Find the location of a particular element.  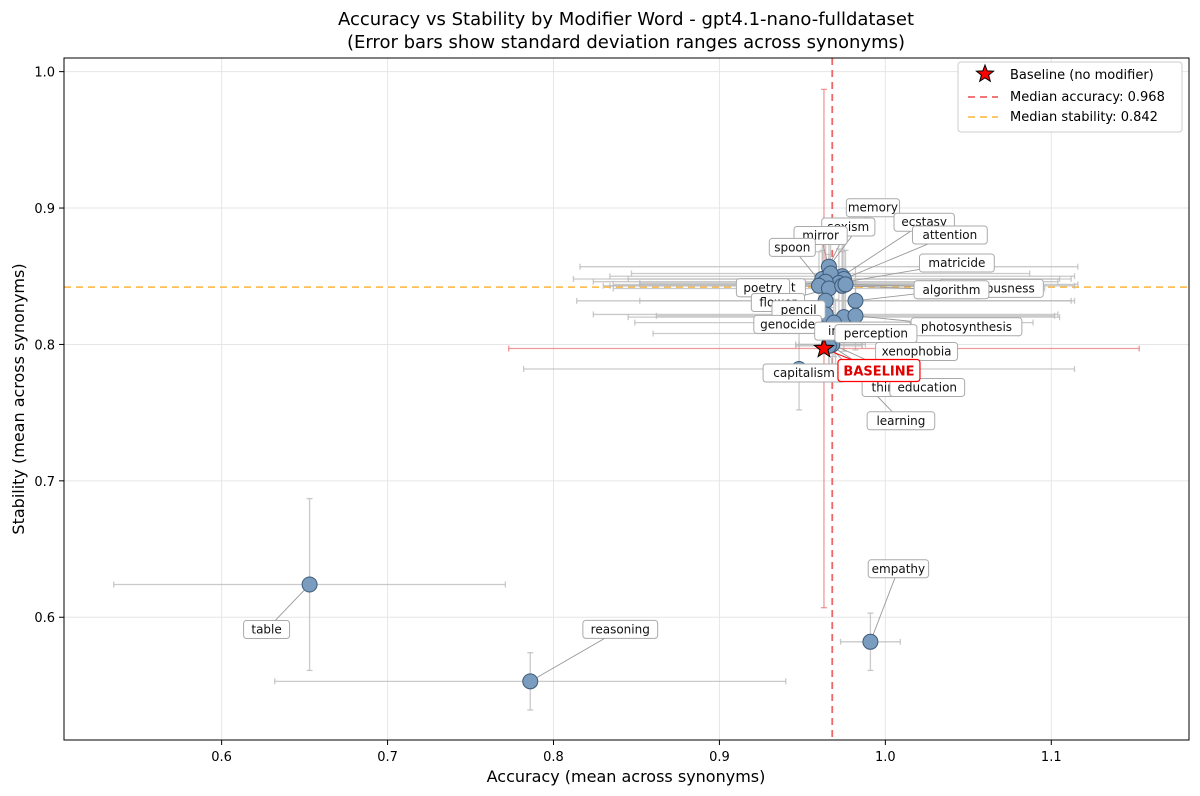

annotation-label: memory is located at coordinates (873, 208).